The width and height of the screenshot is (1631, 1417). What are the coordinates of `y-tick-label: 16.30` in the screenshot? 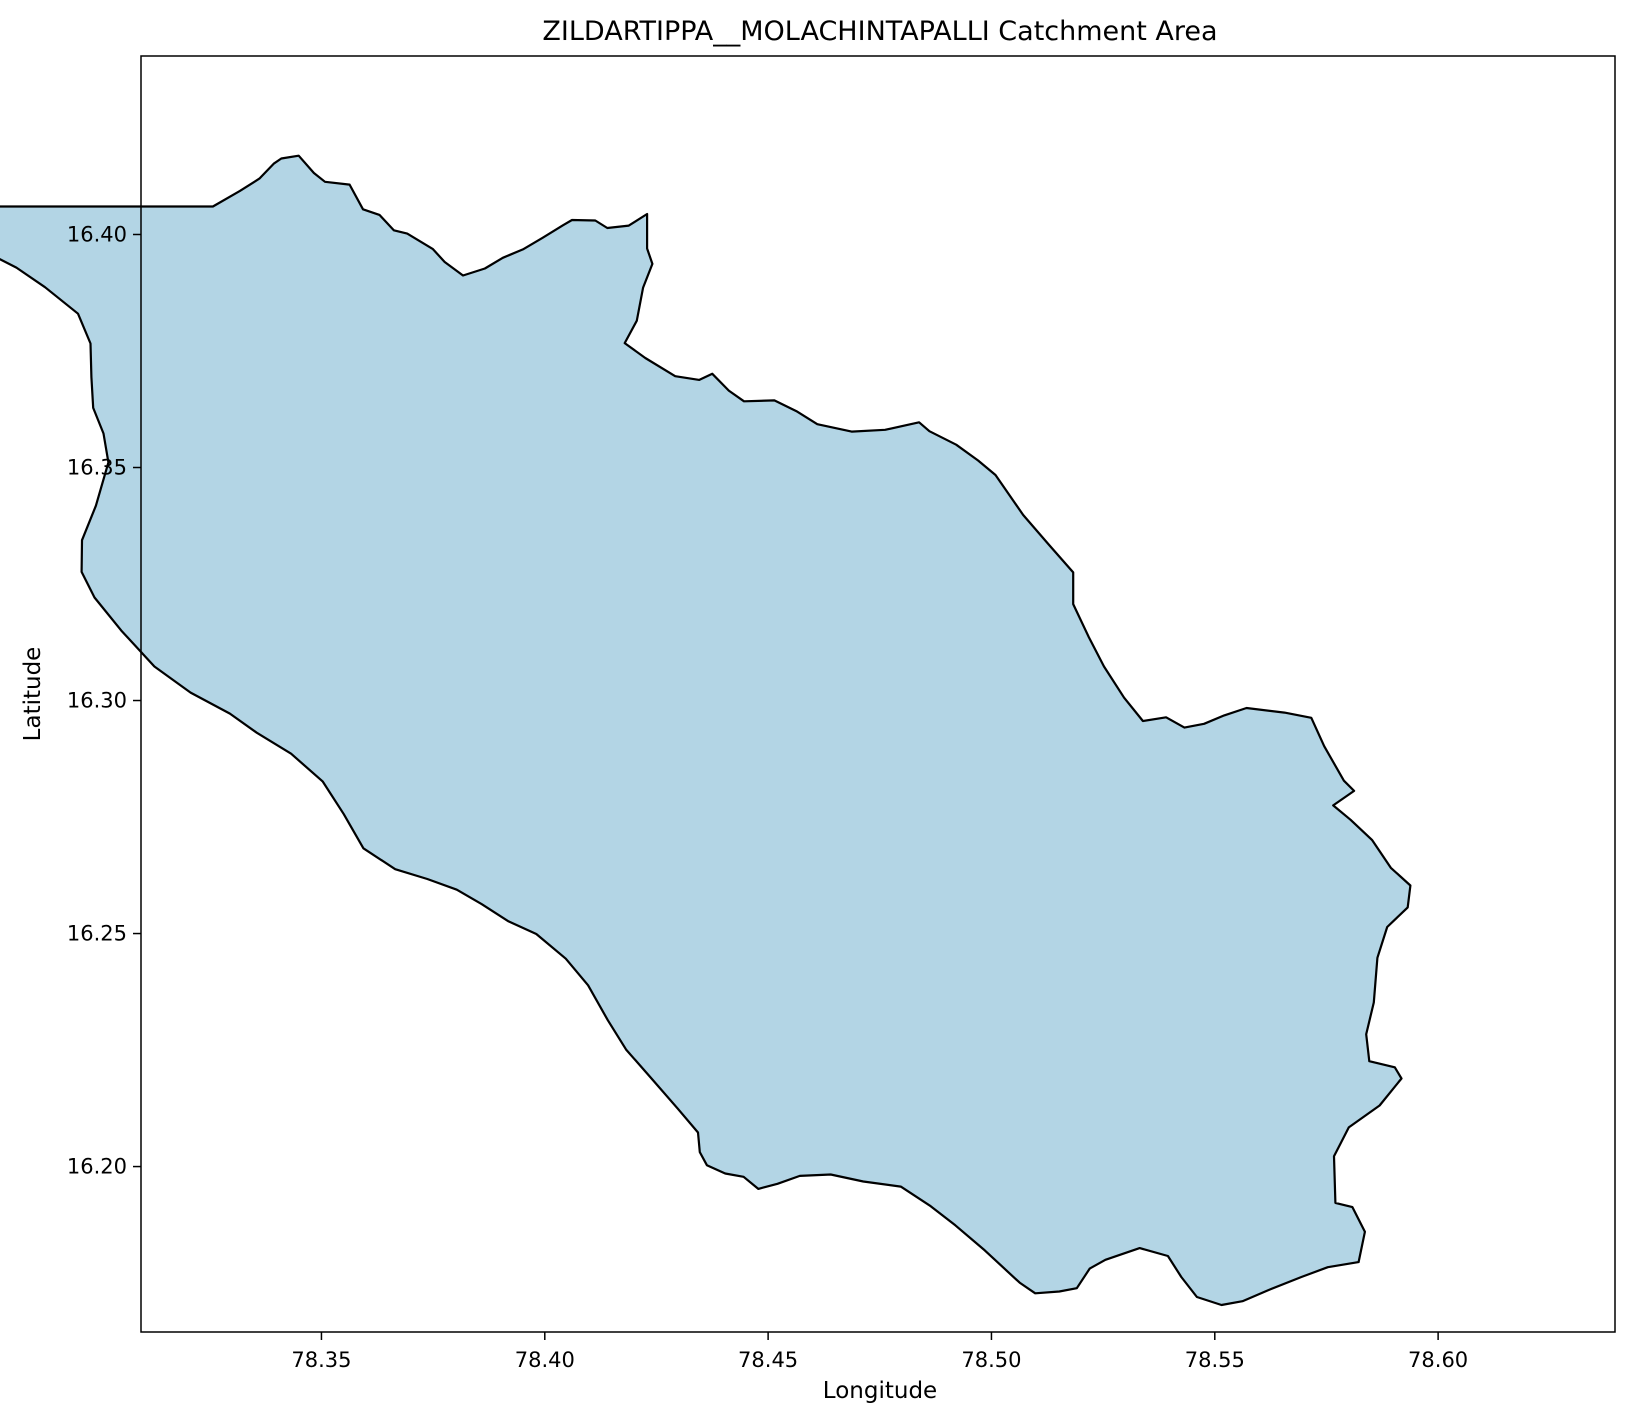 It's located at (97, 701).